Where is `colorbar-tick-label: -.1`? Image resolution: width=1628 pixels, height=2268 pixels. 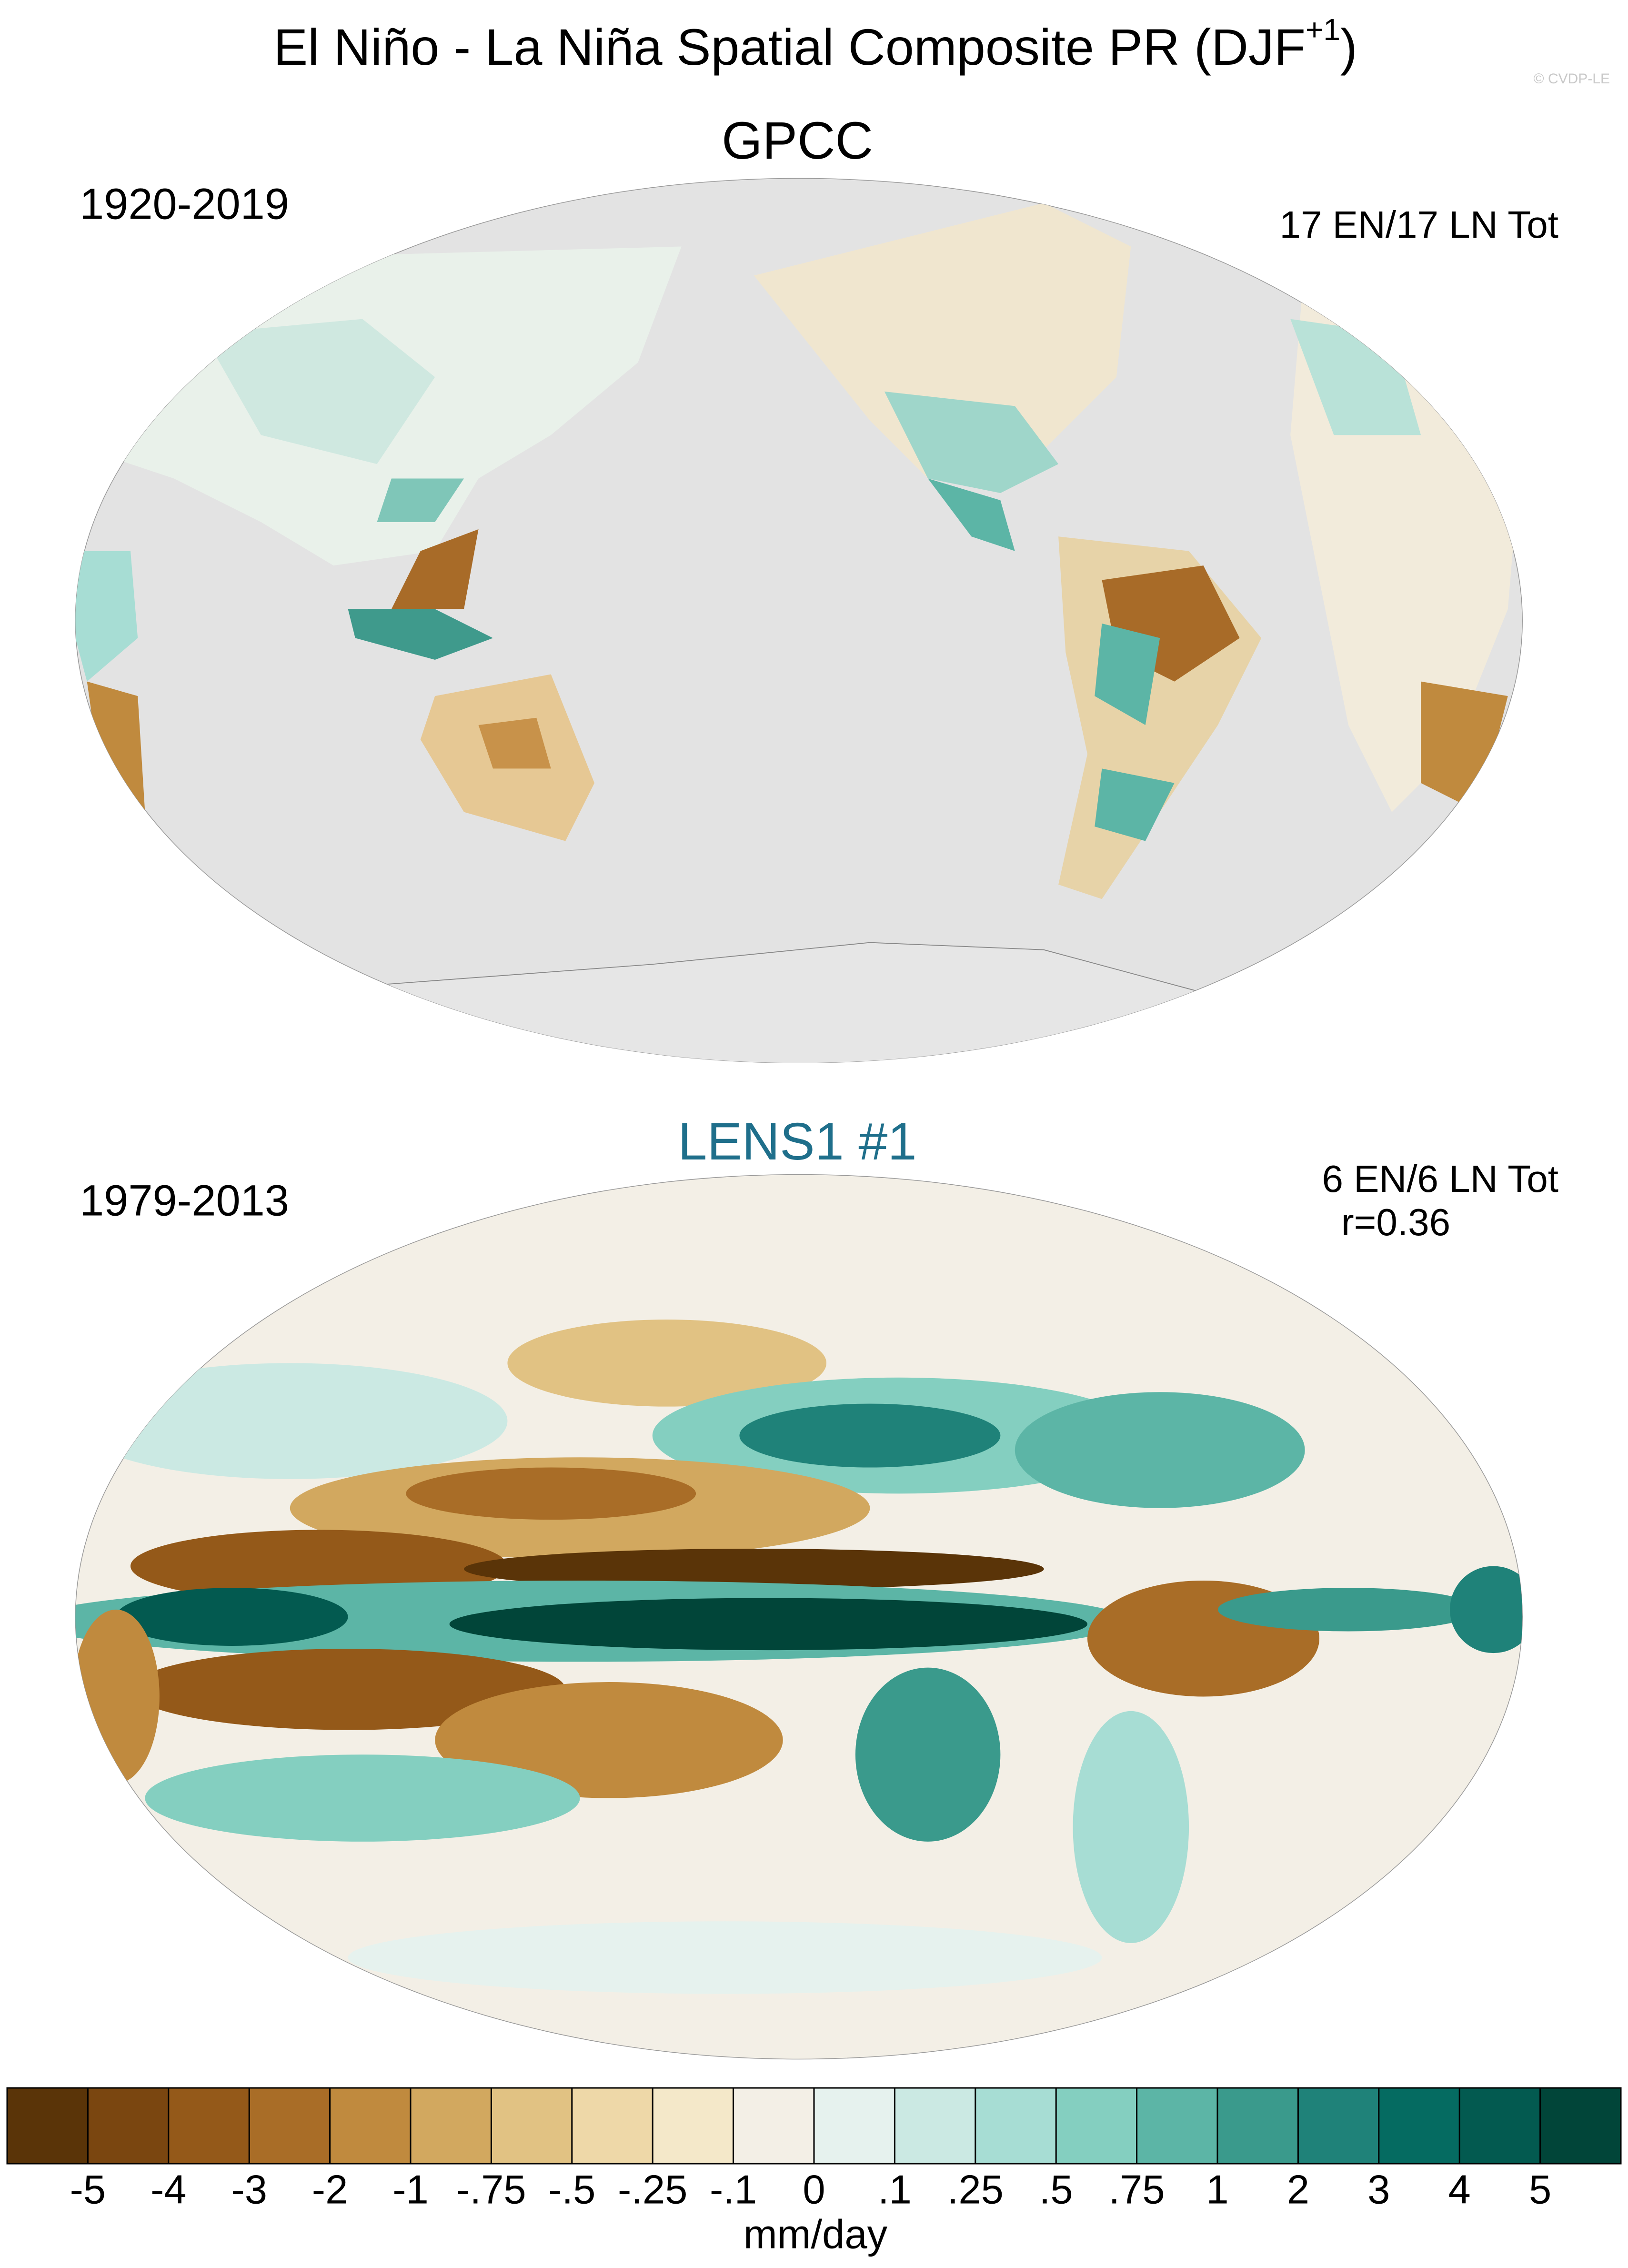
colorbar-tick-label: -.1 is located at coordinates (733, 2190).